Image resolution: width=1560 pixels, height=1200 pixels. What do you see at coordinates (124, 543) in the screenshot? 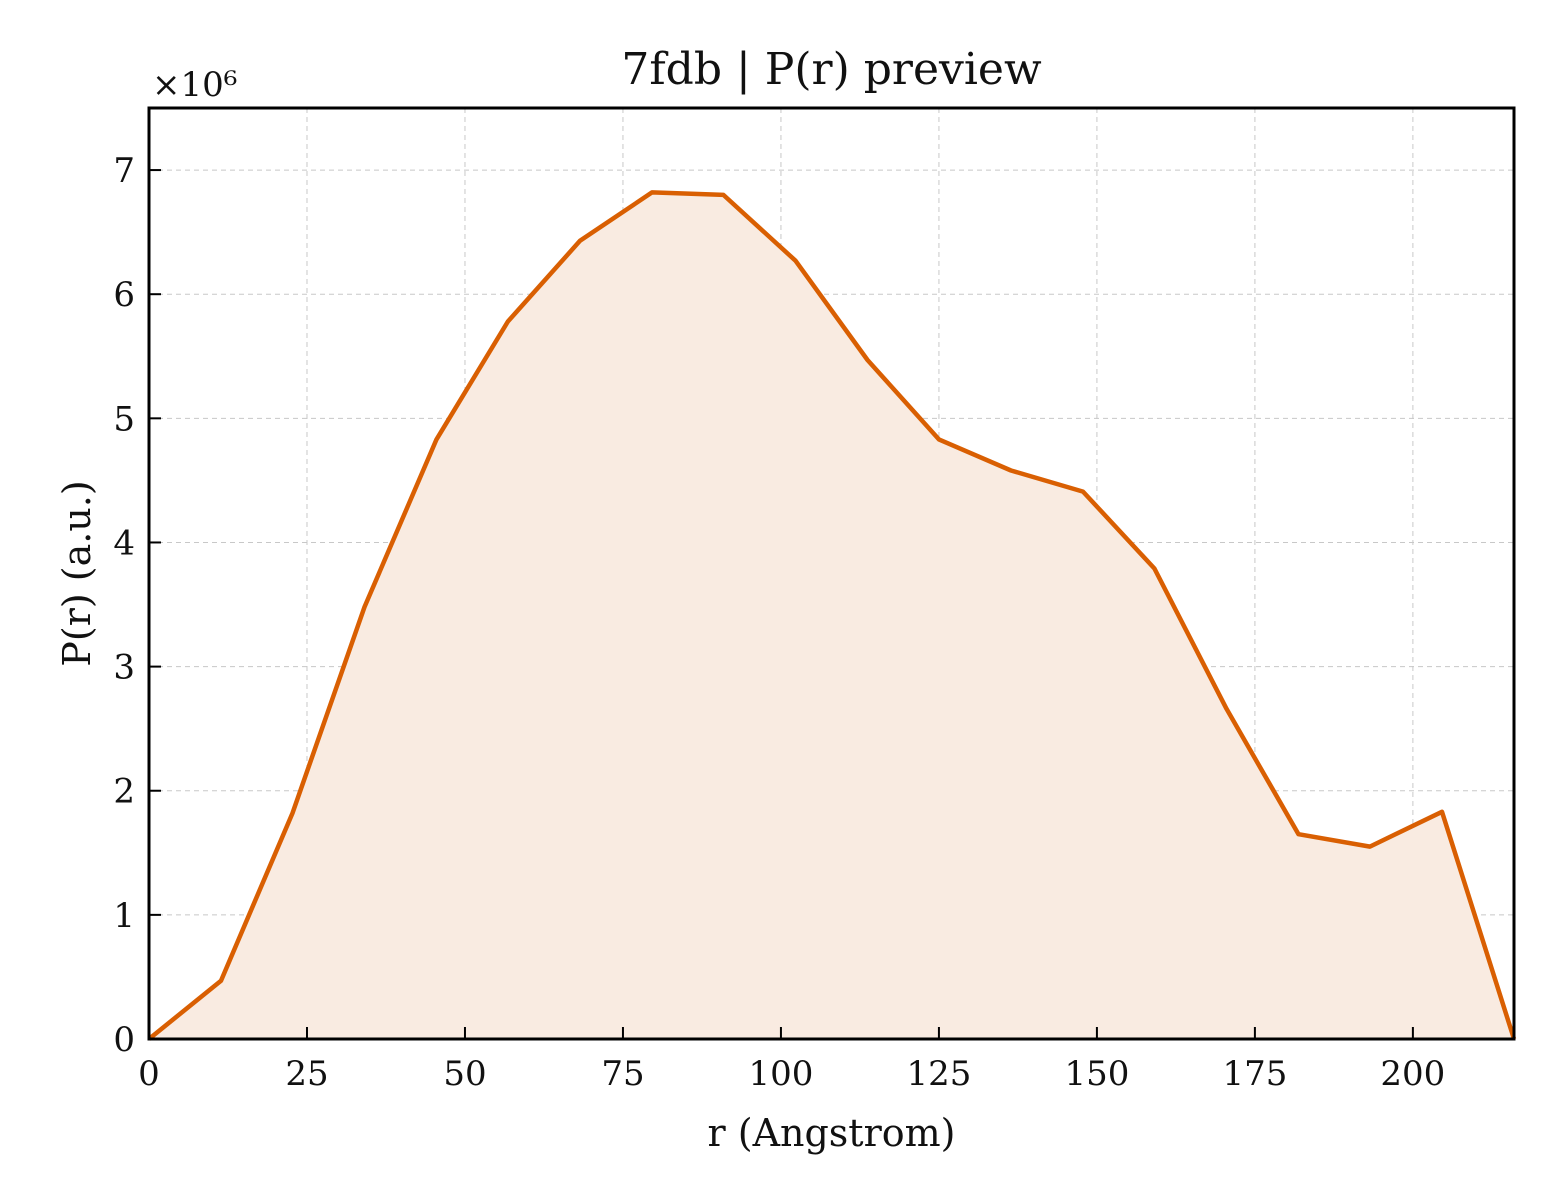
I see `y-tick-label: 4` at bounding box center [124, 543].